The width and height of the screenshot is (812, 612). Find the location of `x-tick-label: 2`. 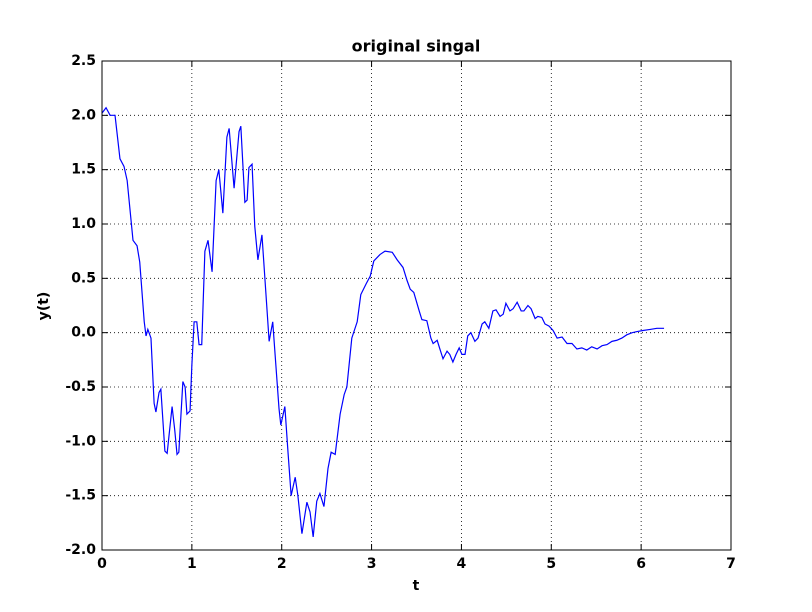

x-tick-label: 2 is located at coordinates (282, 564).